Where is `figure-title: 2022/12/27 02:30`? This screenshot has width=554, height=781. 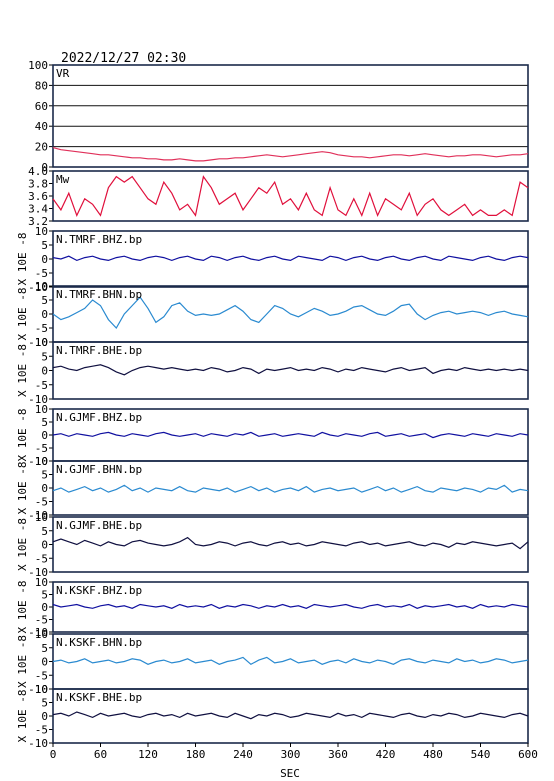 figure-title: 2022/12/27 02:30 is located at coordinates (123, 58).